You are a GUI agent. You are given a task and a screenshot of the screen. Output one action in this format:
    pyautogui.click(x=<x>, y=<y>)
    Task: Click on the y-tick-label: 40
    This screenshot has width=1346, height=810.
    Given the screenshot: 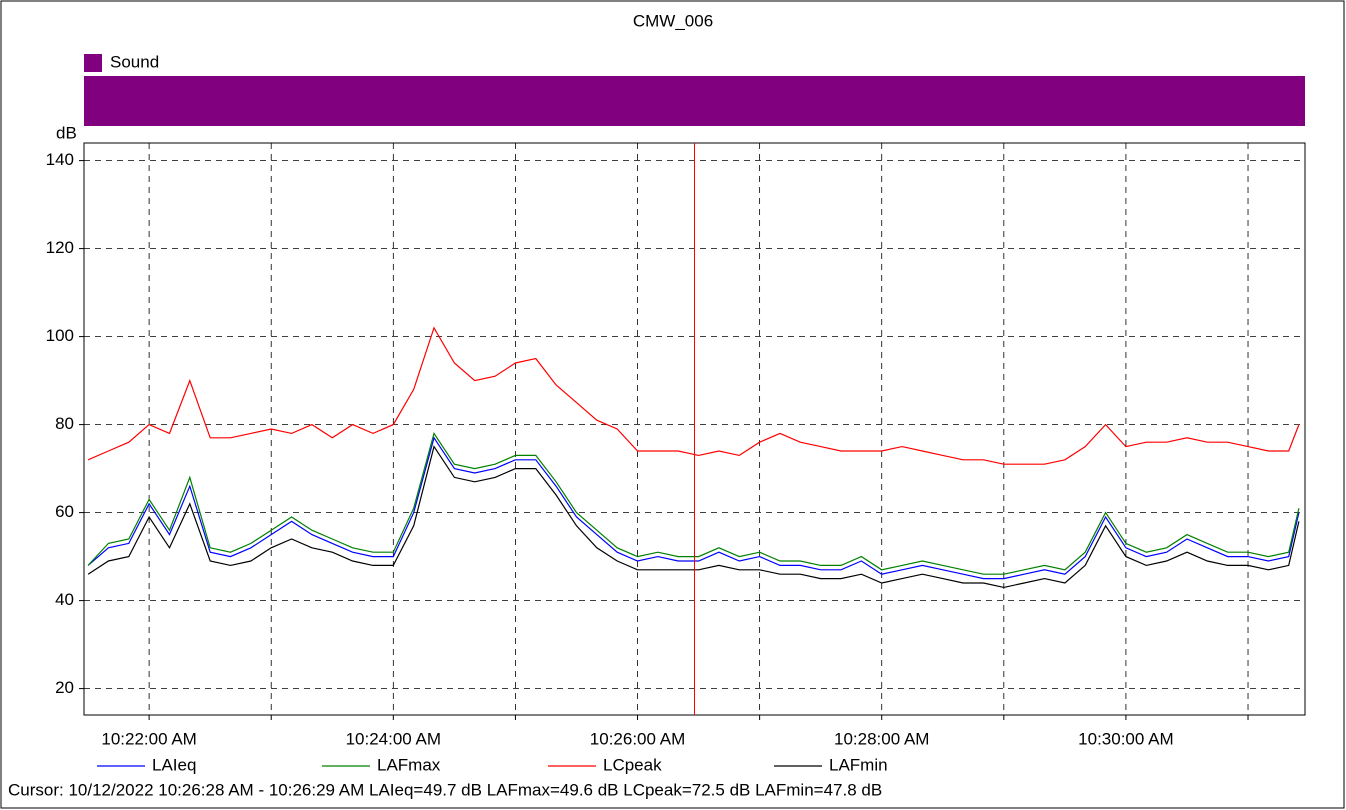 What is the action you would take?
    pyautogui.click(x=64, y=599)
    